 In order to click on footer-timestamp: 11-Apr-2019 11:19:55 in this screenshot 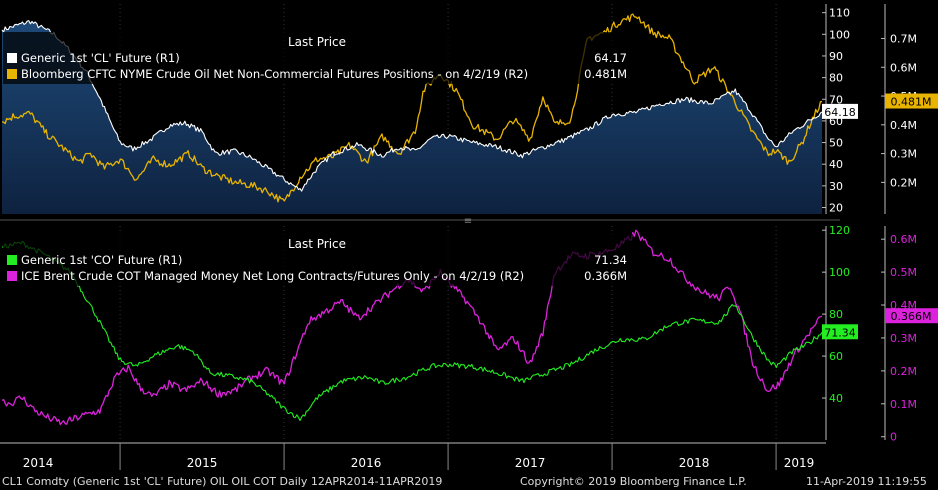, I will do `click(866, 481)`.